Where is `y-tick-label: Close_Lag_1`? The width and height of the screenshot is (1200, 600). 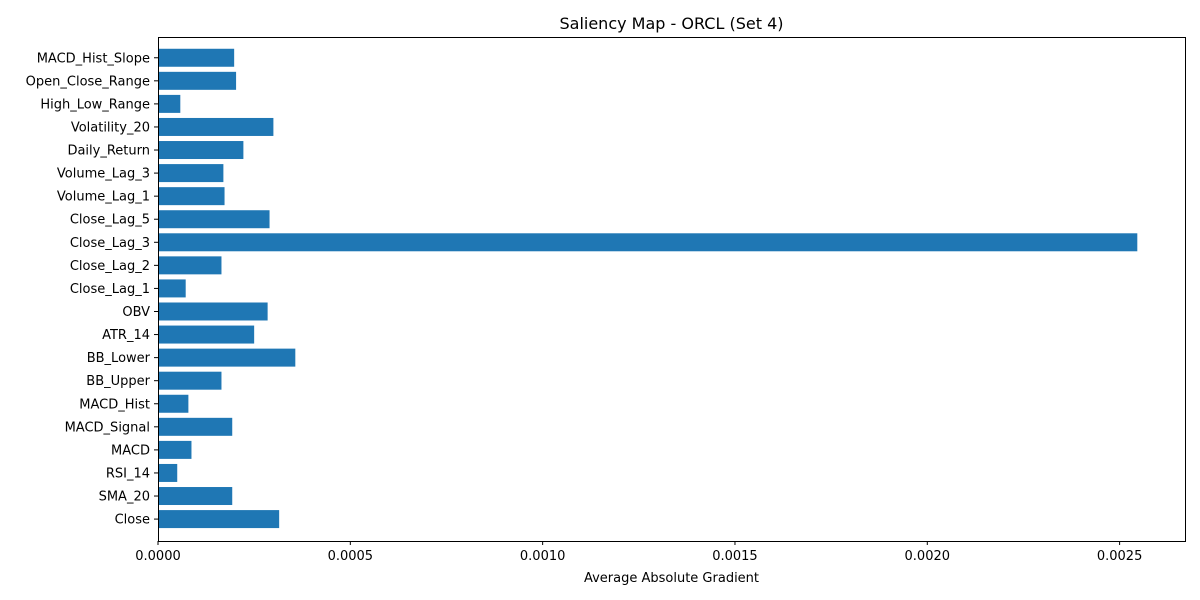 y-tick-label: Close_Lag_1 is located at coordinates (110, 289).